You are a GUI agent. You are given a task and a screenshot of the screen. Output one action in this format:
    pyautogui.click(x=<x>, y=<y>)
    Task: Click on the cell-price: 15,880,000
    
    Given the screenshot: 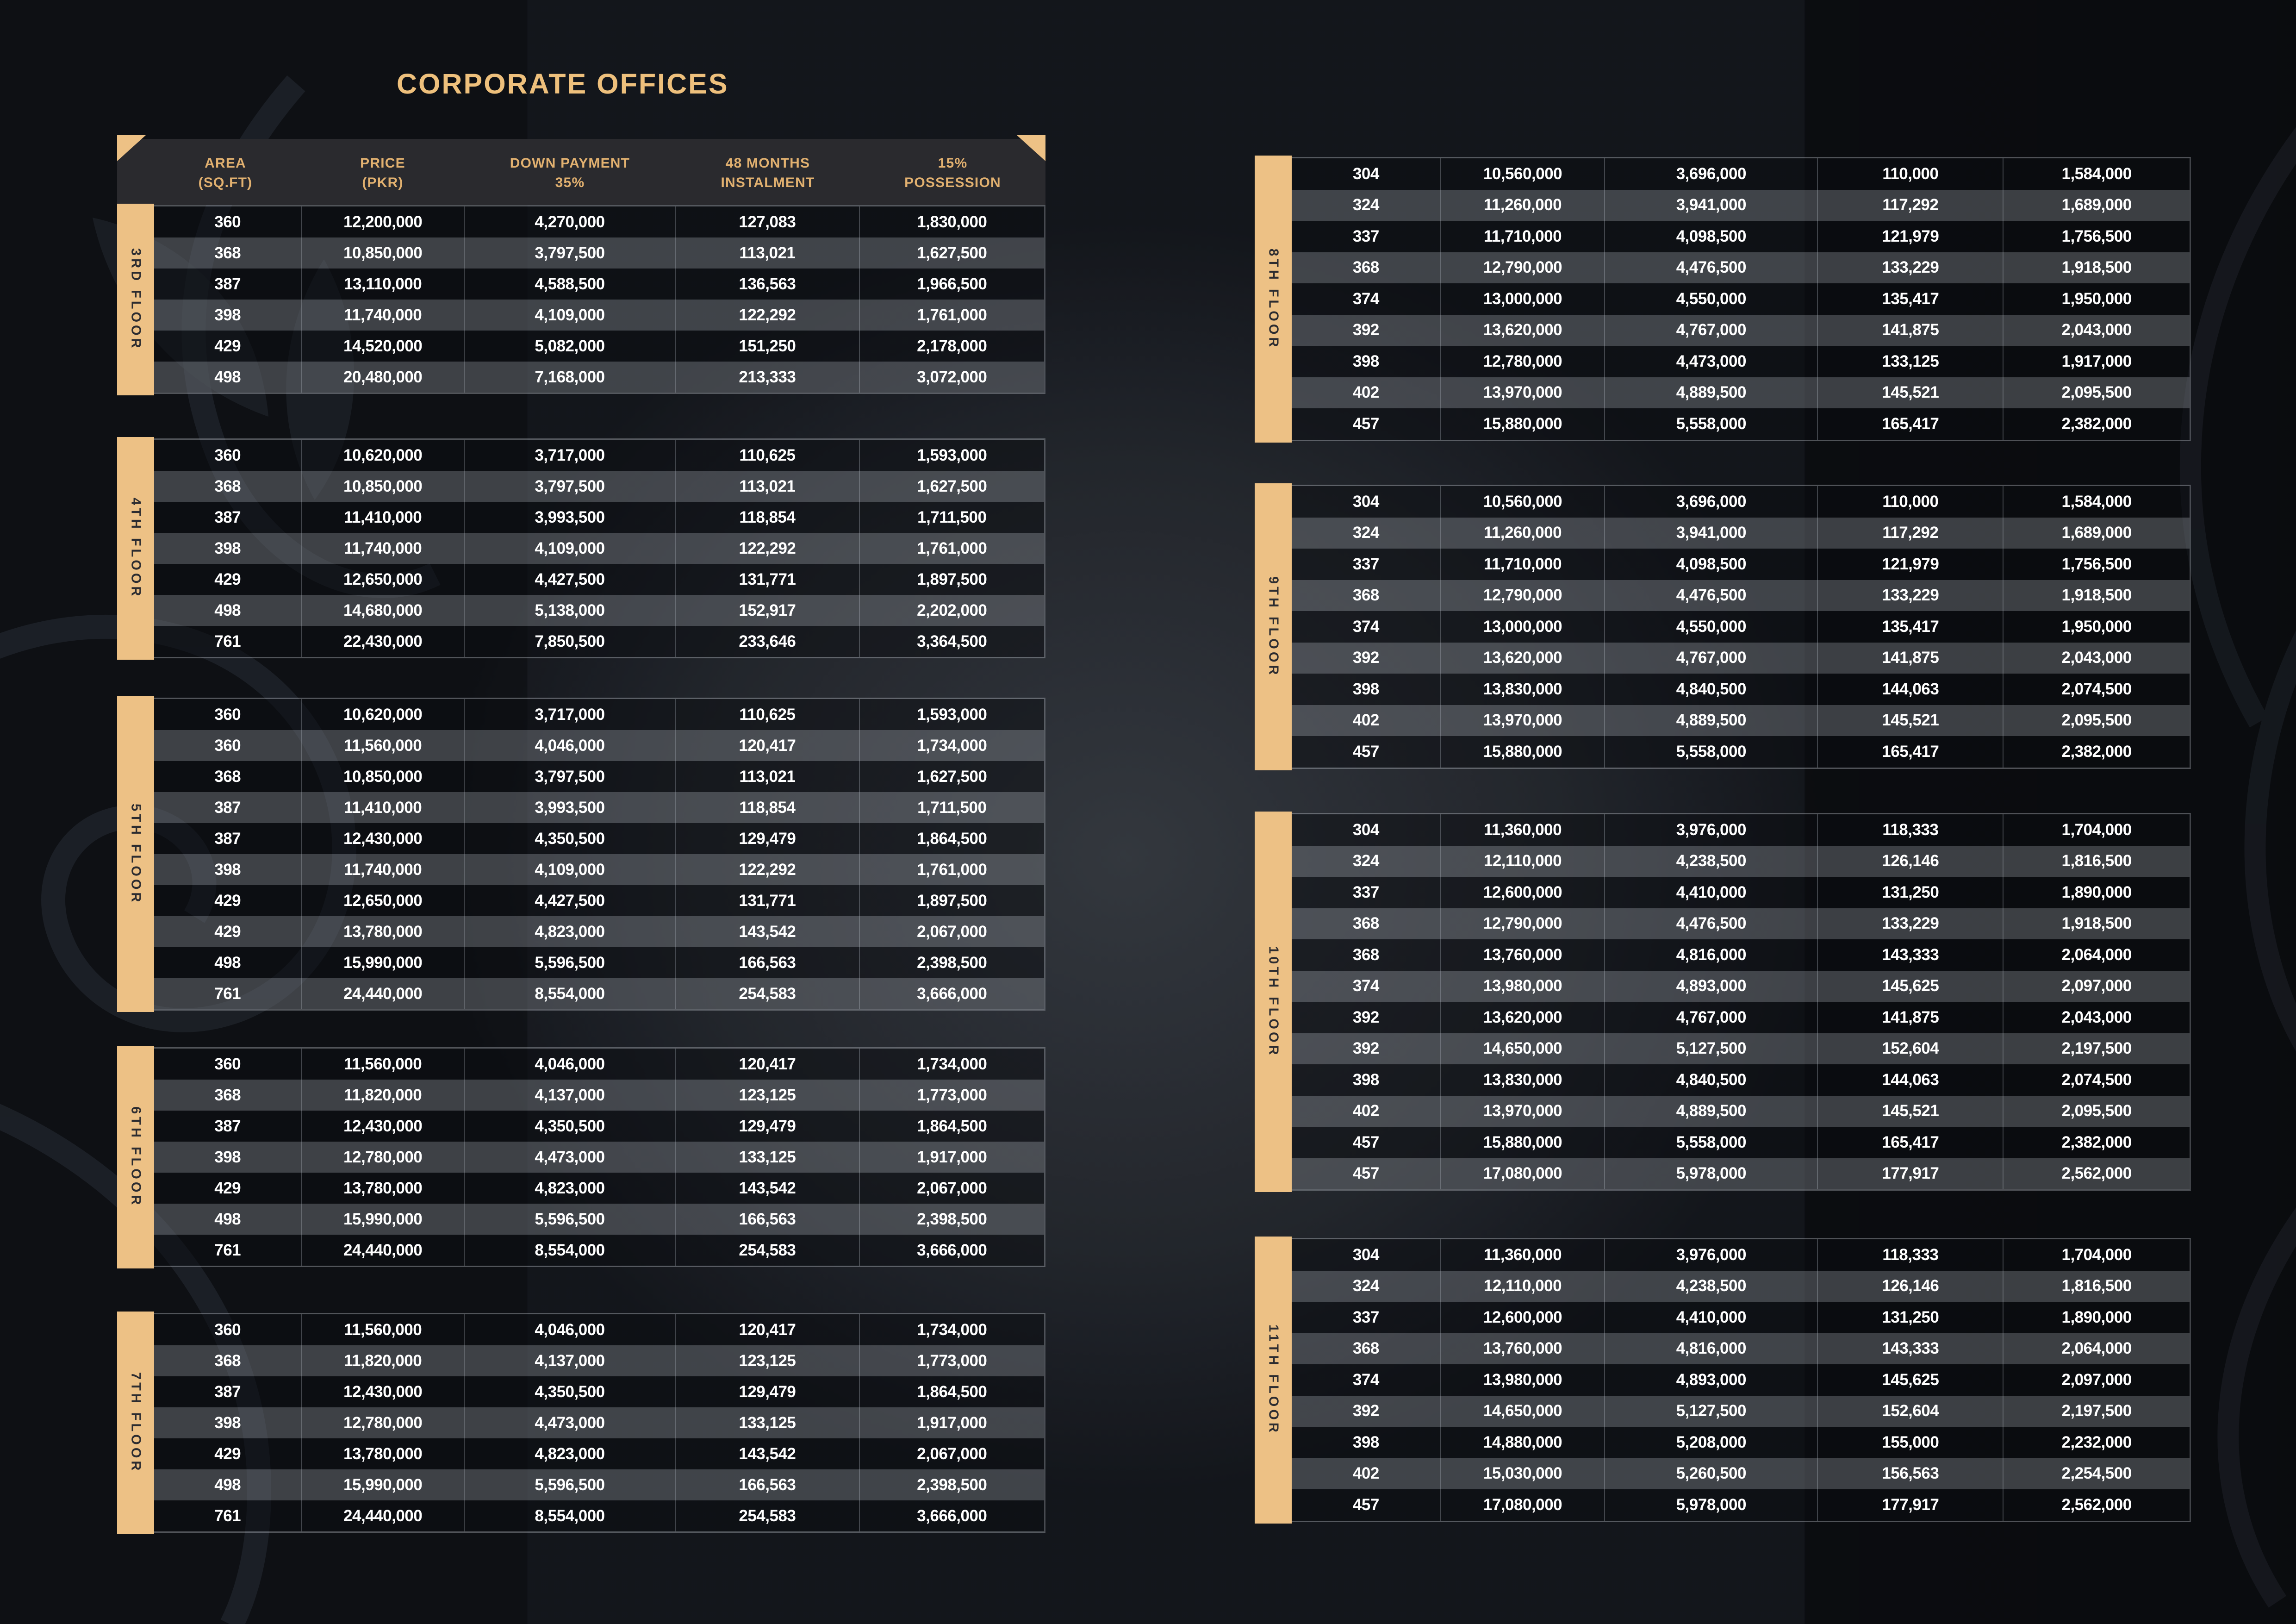 What is the action you would take?
    pyautogui.click(x=1522, y=1142)
    